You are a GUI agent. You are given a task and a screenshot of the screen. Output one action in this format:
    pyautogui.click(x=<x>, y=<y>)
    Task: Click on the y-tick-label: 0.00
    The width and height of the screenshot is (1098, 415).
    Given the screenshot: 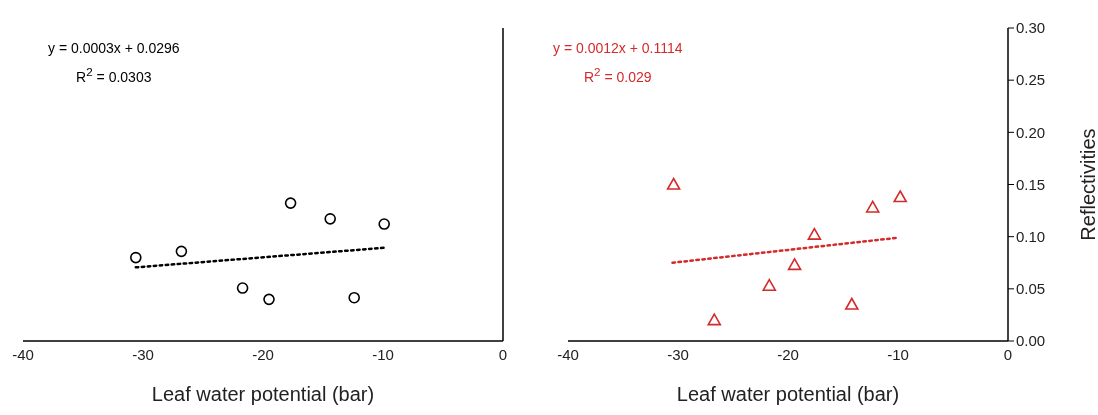 What is the action you would take?
    pyautogui.click(x=1031, y=341)
    